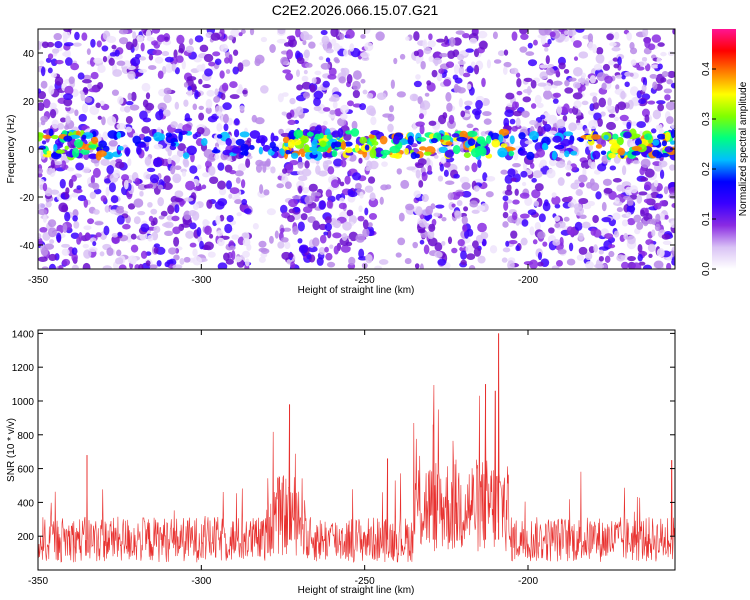 The height and width of the screenshot is (600, 750). I want to click on heatmap-x-tick-label: -300, so click(201, 280).